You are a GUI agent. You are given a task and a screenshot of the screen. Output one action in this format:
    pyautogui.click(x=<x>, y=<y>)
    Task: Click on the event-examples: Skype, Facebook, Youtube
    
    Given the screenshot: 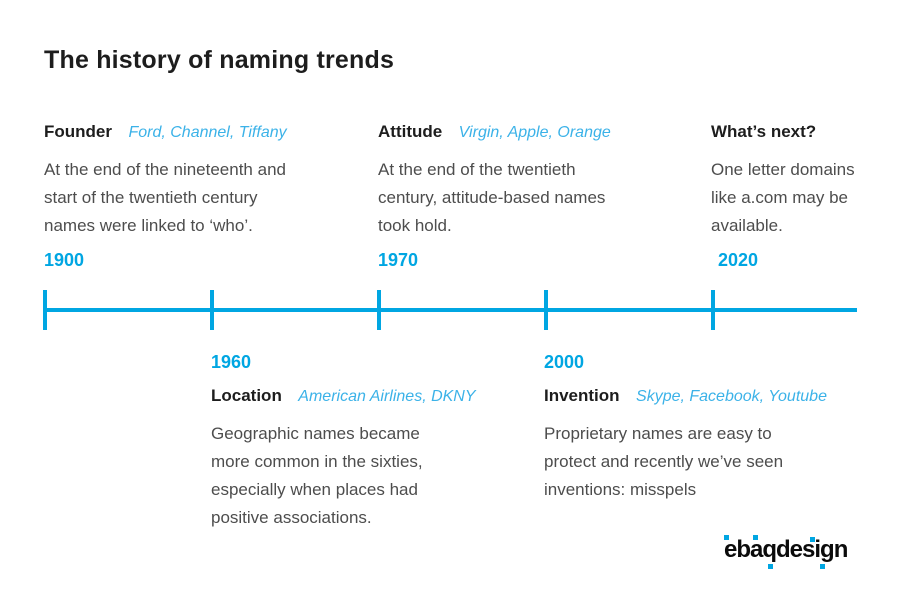 What is the action you would take?
    pyautogui.click(x=731, y=396)
    